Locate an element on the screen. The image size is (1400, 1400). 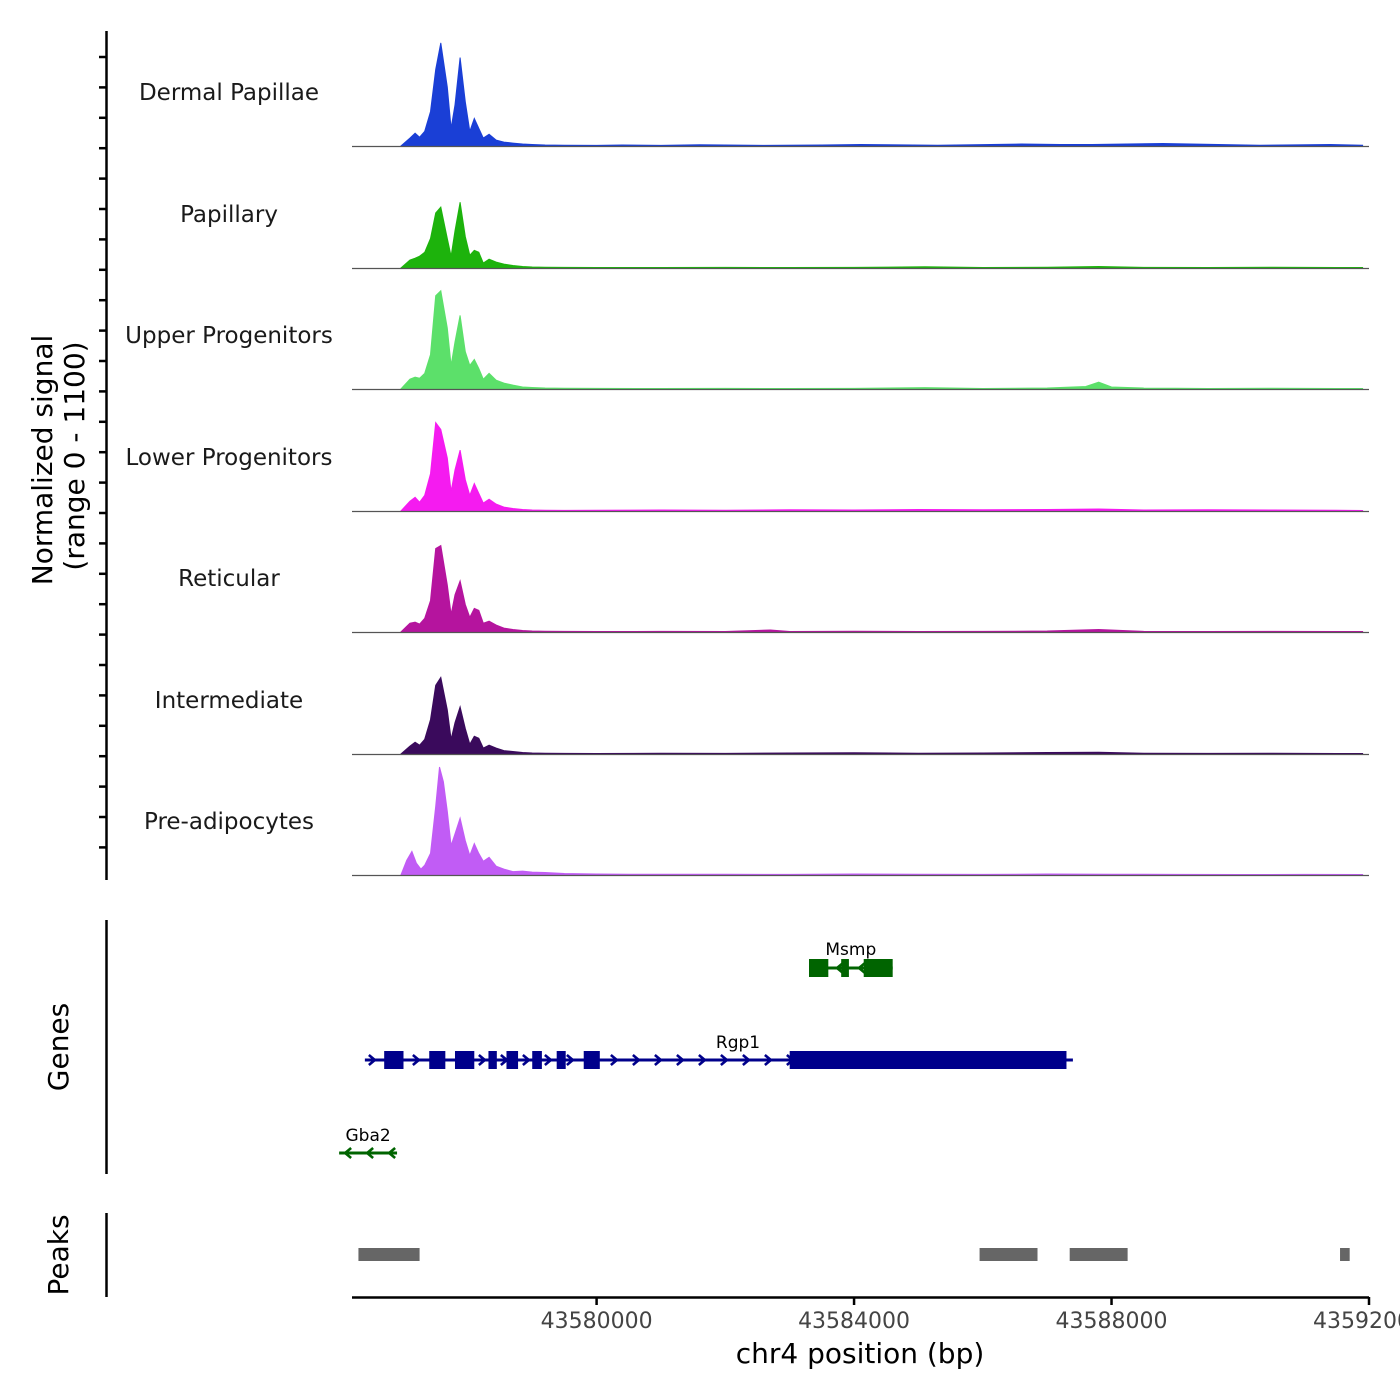
gene-label: Rgp1 is located at coordinates (738, 1043).